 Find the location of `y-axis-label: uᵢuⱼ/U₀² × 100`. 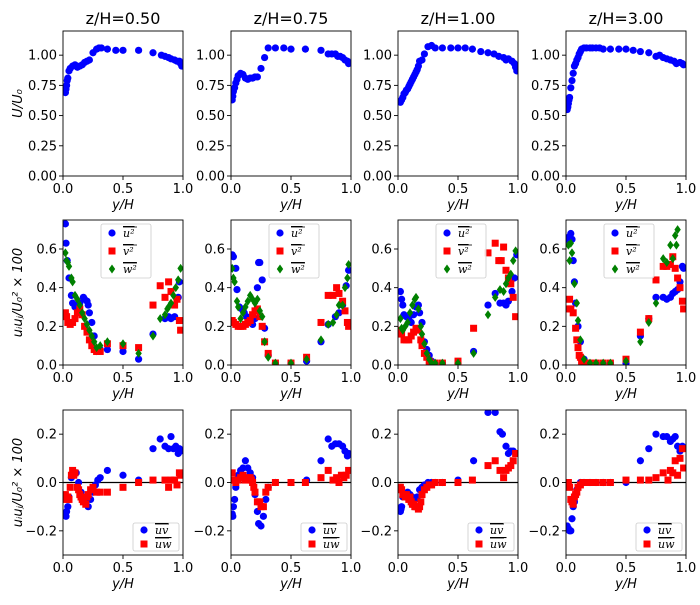

y-axis-label: uᵢuⱼ/U₀² × 100 is located at coordinates (18, 292).